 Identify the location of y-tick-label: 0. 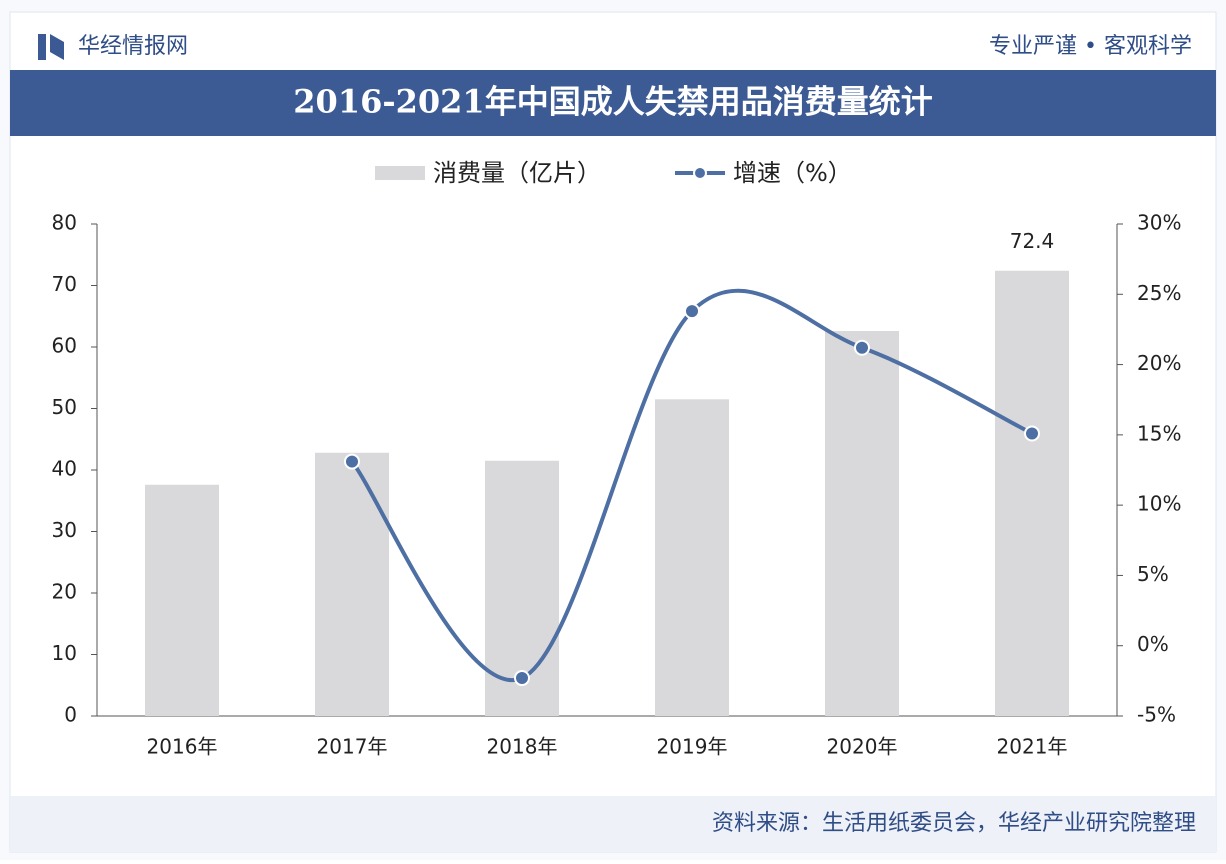
(70, 715).